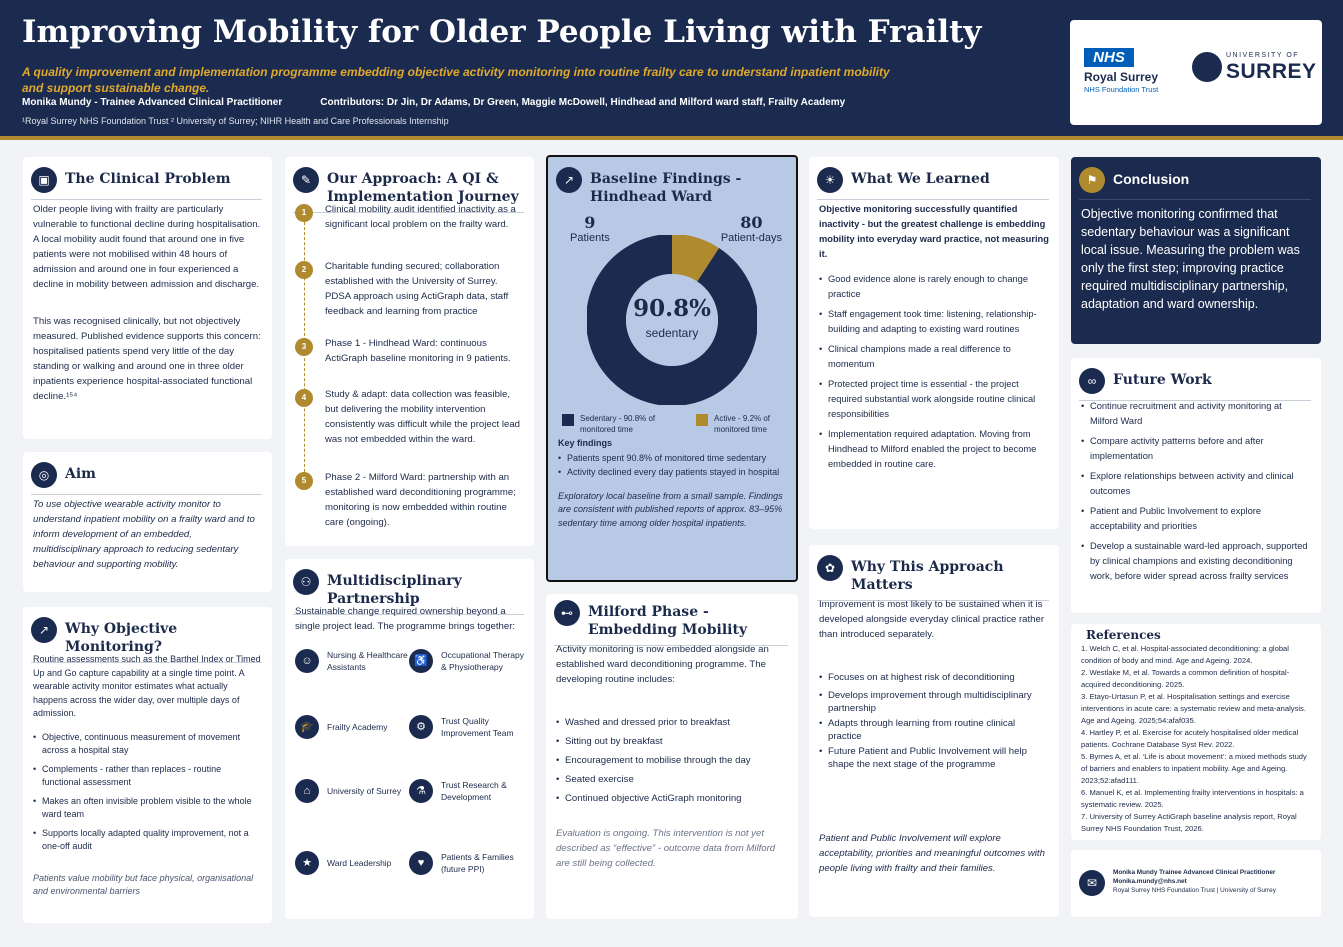  What do you see at coordinates (421, 863) in the screenshot?
I see `family-icon: ♥` at bounding box center [421, 863].